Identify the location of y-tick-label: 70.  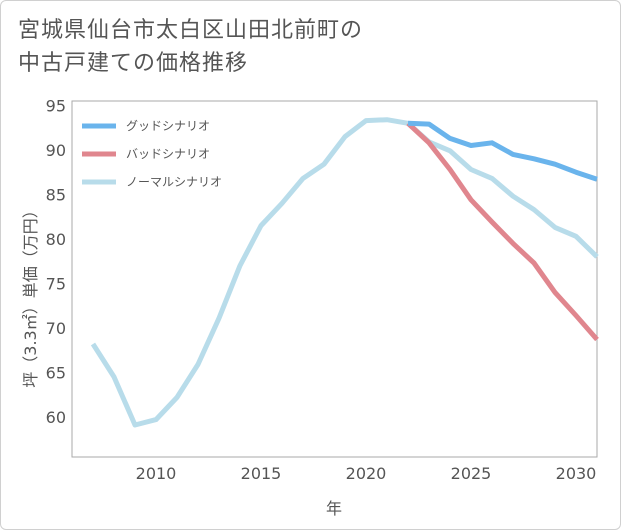
(56, 328).